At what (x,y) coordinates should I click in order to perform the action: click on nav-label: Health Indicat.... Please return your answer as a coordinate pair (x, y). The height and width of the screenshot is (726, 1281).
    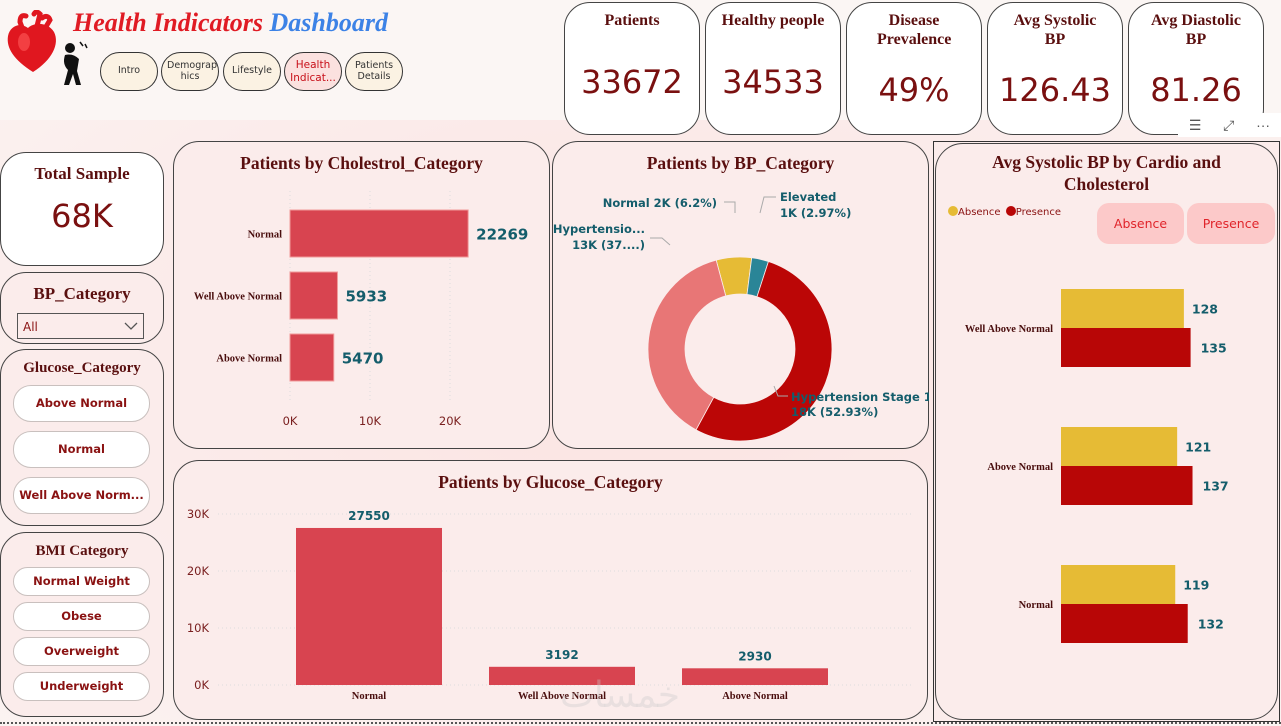
    Looking at the image, I should click on (313, 71).